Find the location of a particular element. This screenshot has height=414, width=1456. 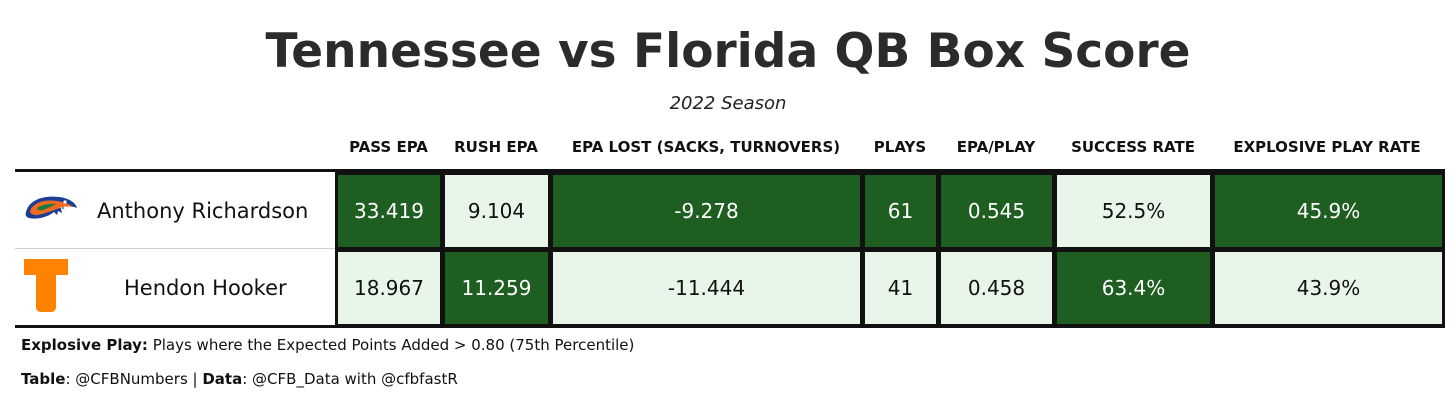

table-credit-text: : @CFBNumbers | is located at coordinates (134, 379).